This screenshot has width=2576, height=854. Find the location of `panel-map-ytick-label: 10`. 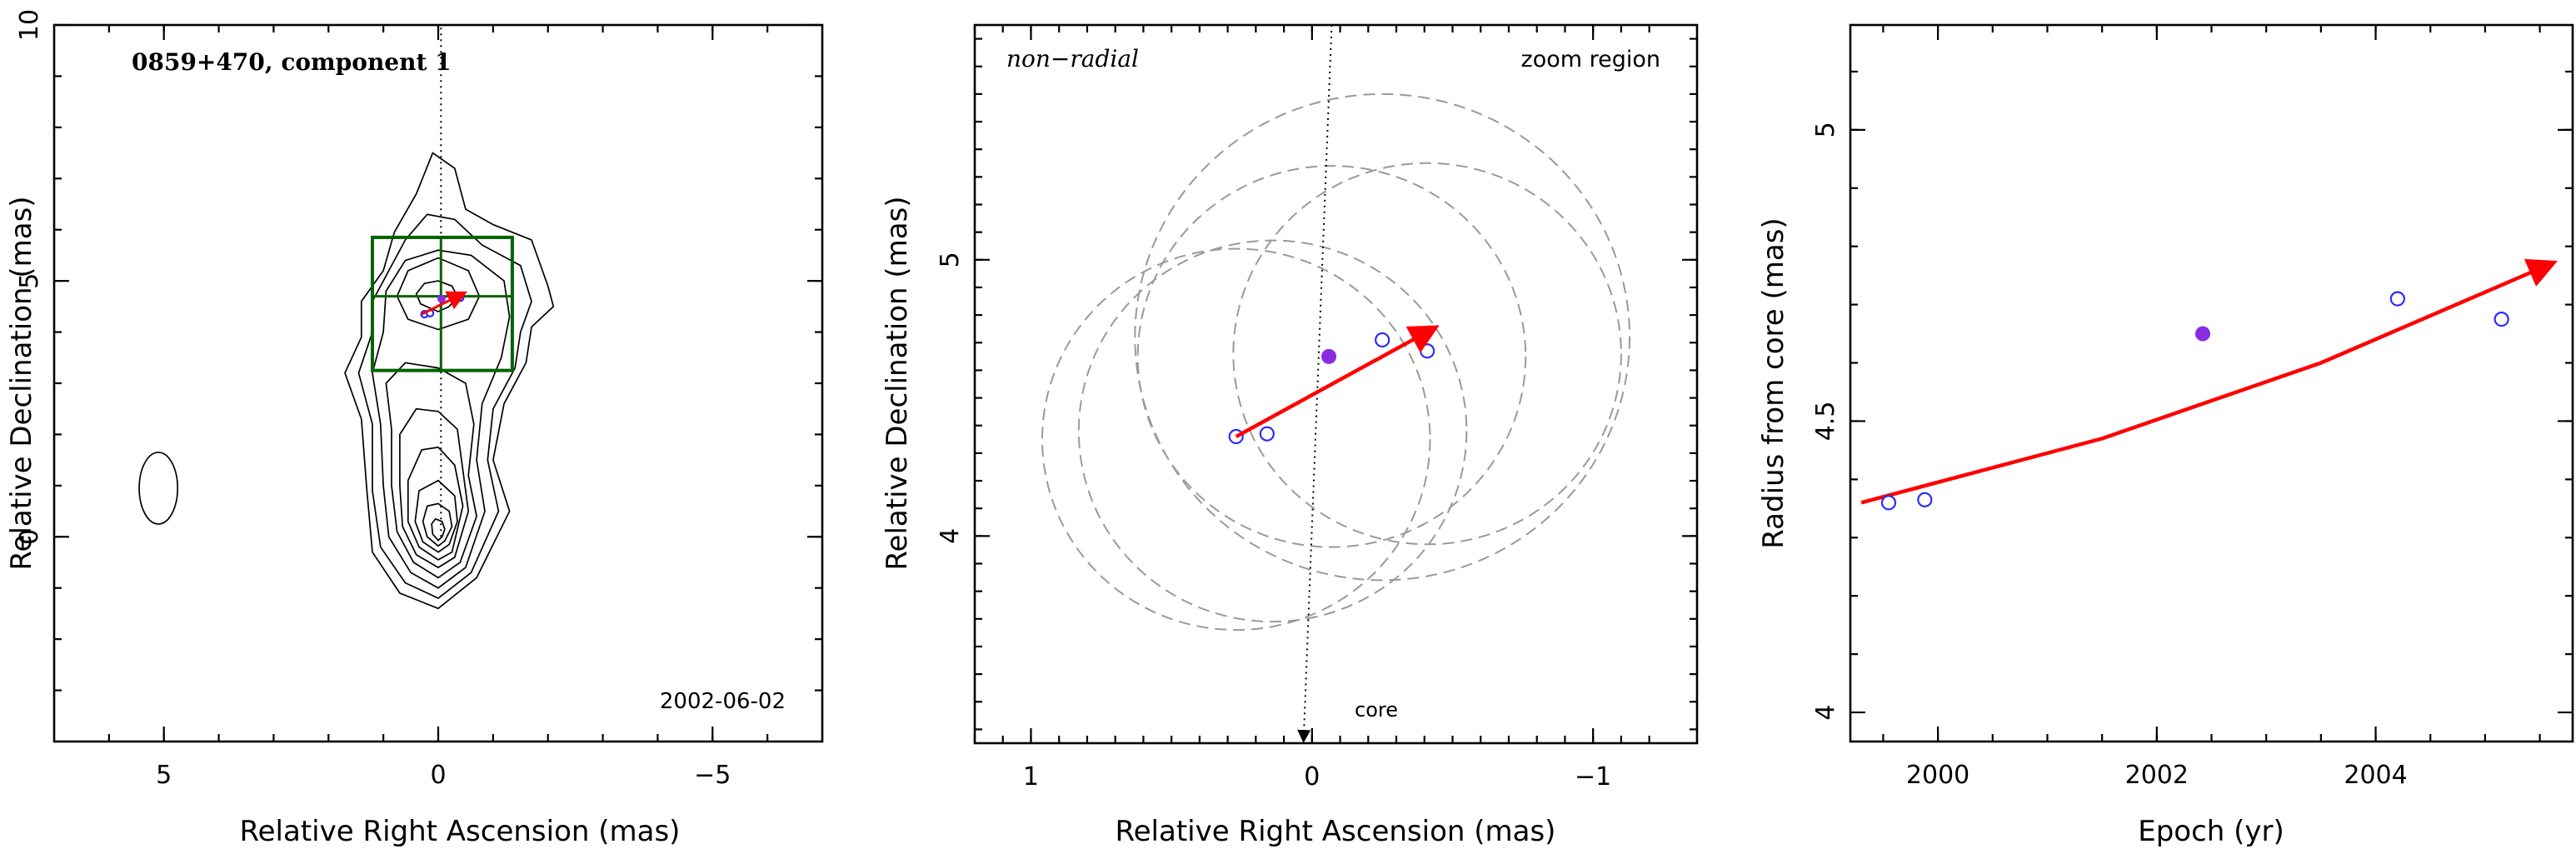

panel-map-ytick-label: 10 is located at coordinates (29, 25).